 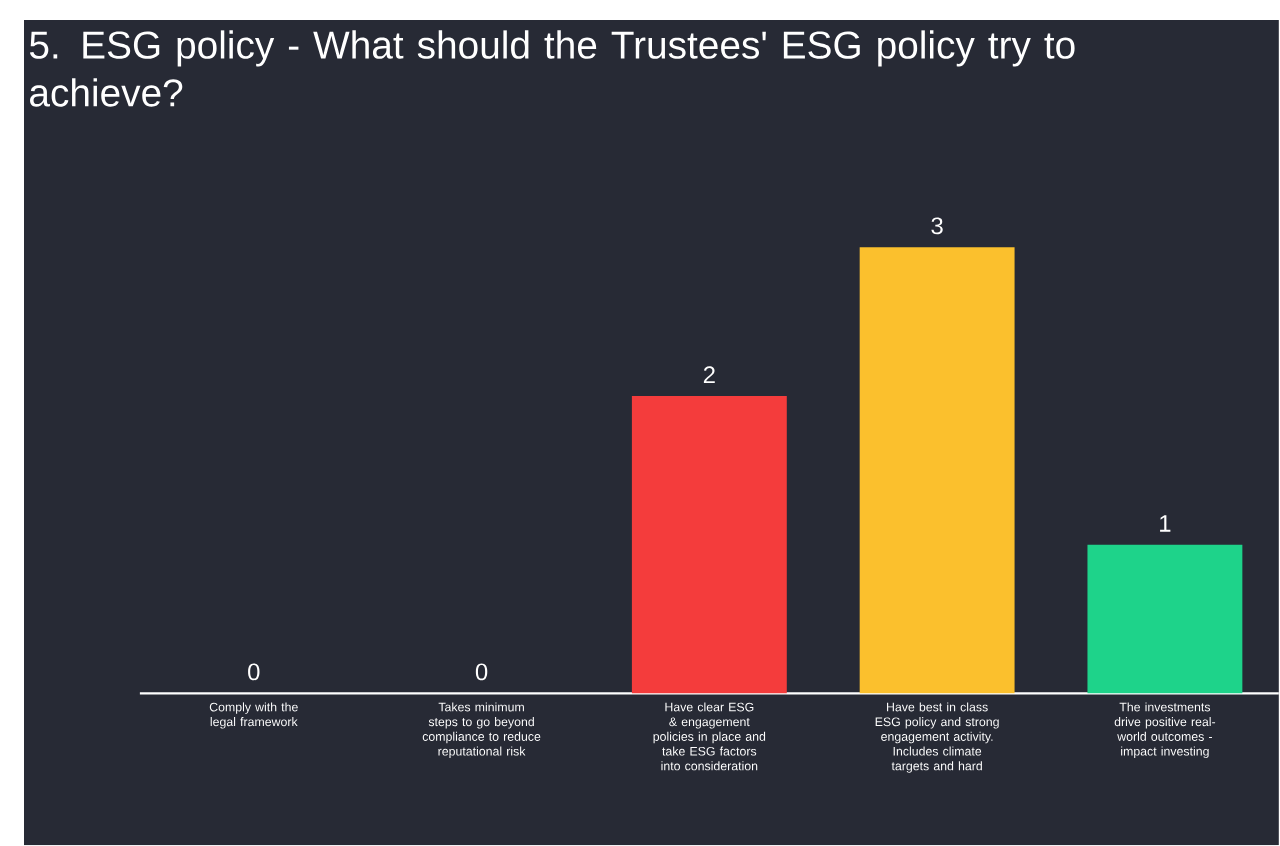 I want to click on data-label: 1, so click(x=1165, y=524).